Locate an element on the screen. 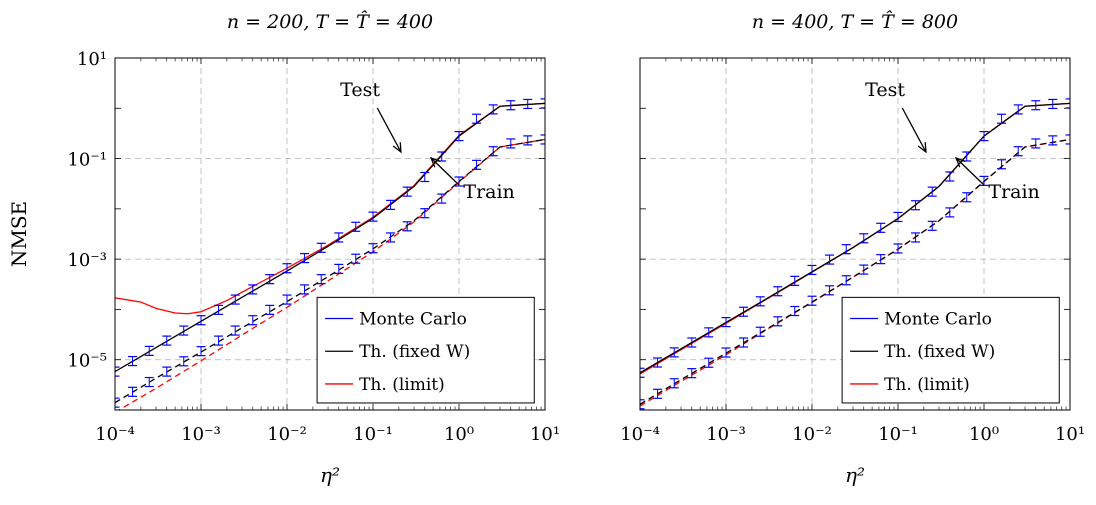 This screenshot has width=1096, height=505. y-tick-label: 10¹ is located at coordinates (92, 59).